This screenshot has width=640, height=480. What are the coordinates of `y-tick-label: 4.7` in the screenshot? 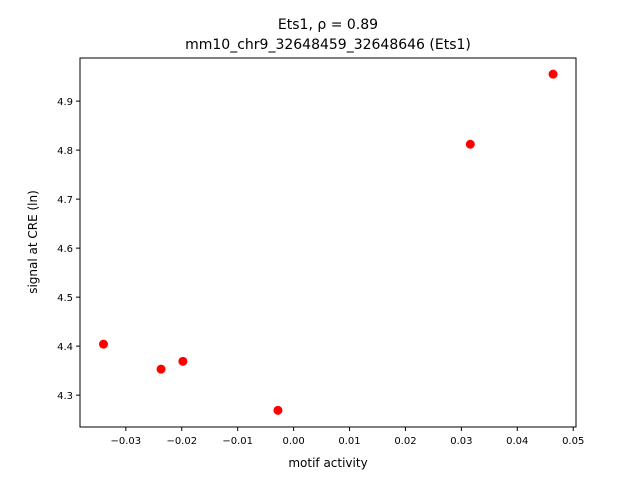 It's located at (65, 200).